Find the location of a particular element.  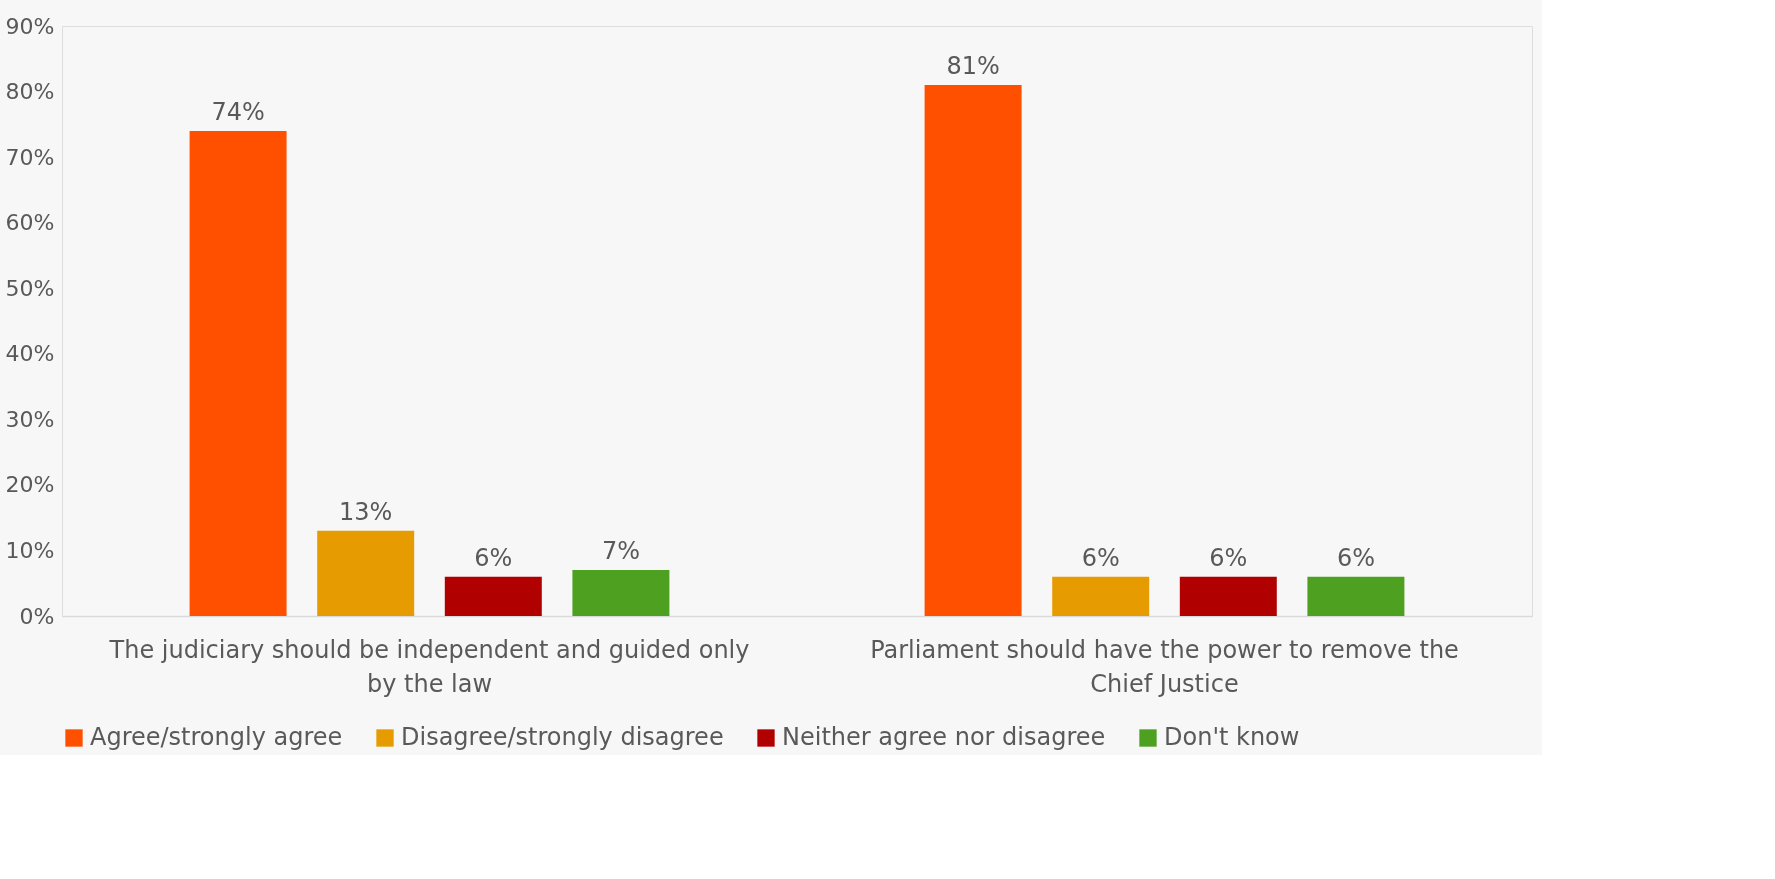

y-tick-label: 70% is located at coordinates (30, 157).